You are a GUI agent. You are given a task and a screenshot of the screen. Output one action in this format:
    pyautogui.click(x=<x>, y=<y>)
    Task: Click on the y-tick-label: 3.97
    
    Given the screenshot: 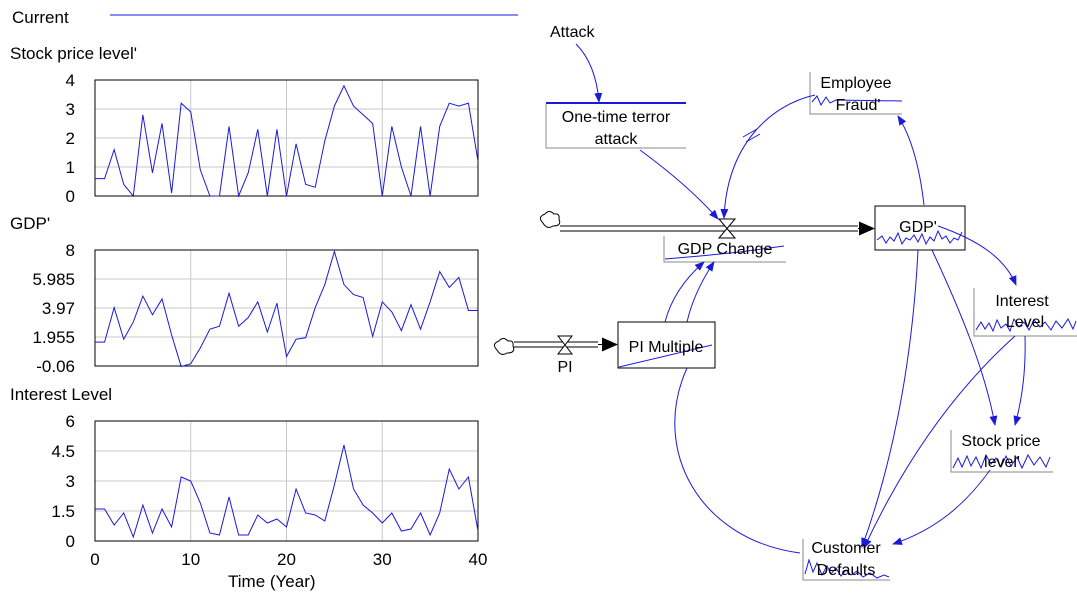 What is the action you would take?
    pyautogui.click(x=58, y=308)
    